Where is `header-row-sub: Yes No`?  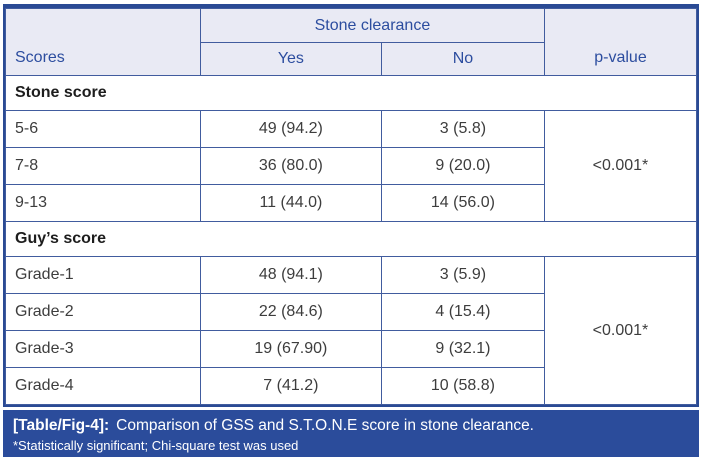
header-row-sub: Yes No is located at coordinates (351, 59).